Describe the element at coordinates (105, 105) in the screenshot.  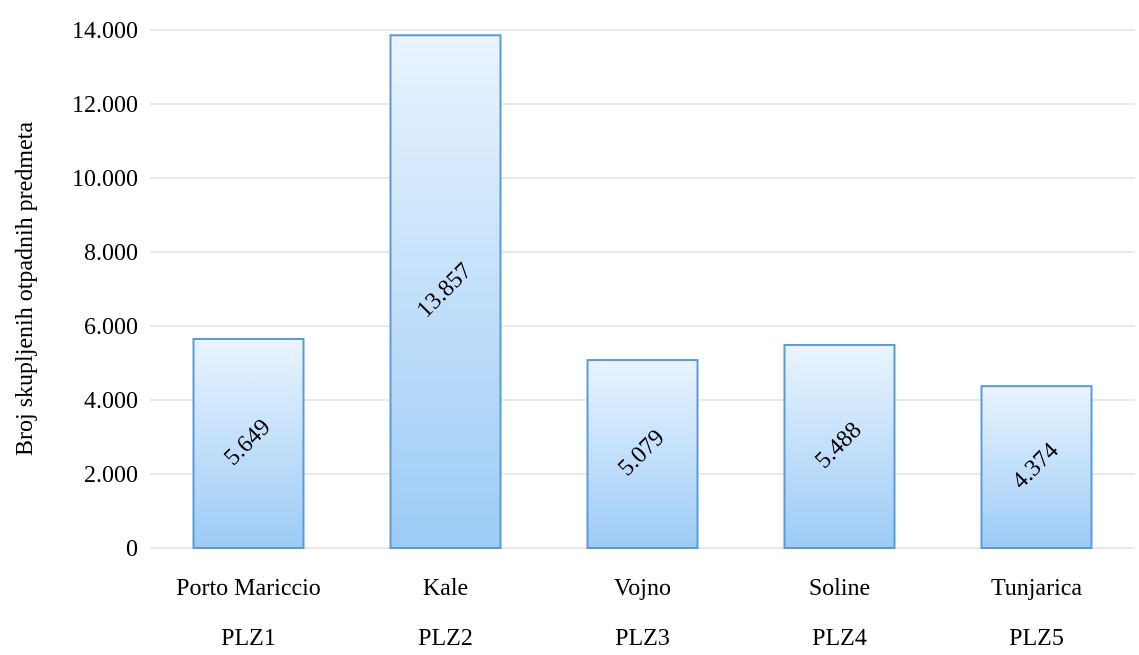
I see `y-tick-label: 12.000` at that location.